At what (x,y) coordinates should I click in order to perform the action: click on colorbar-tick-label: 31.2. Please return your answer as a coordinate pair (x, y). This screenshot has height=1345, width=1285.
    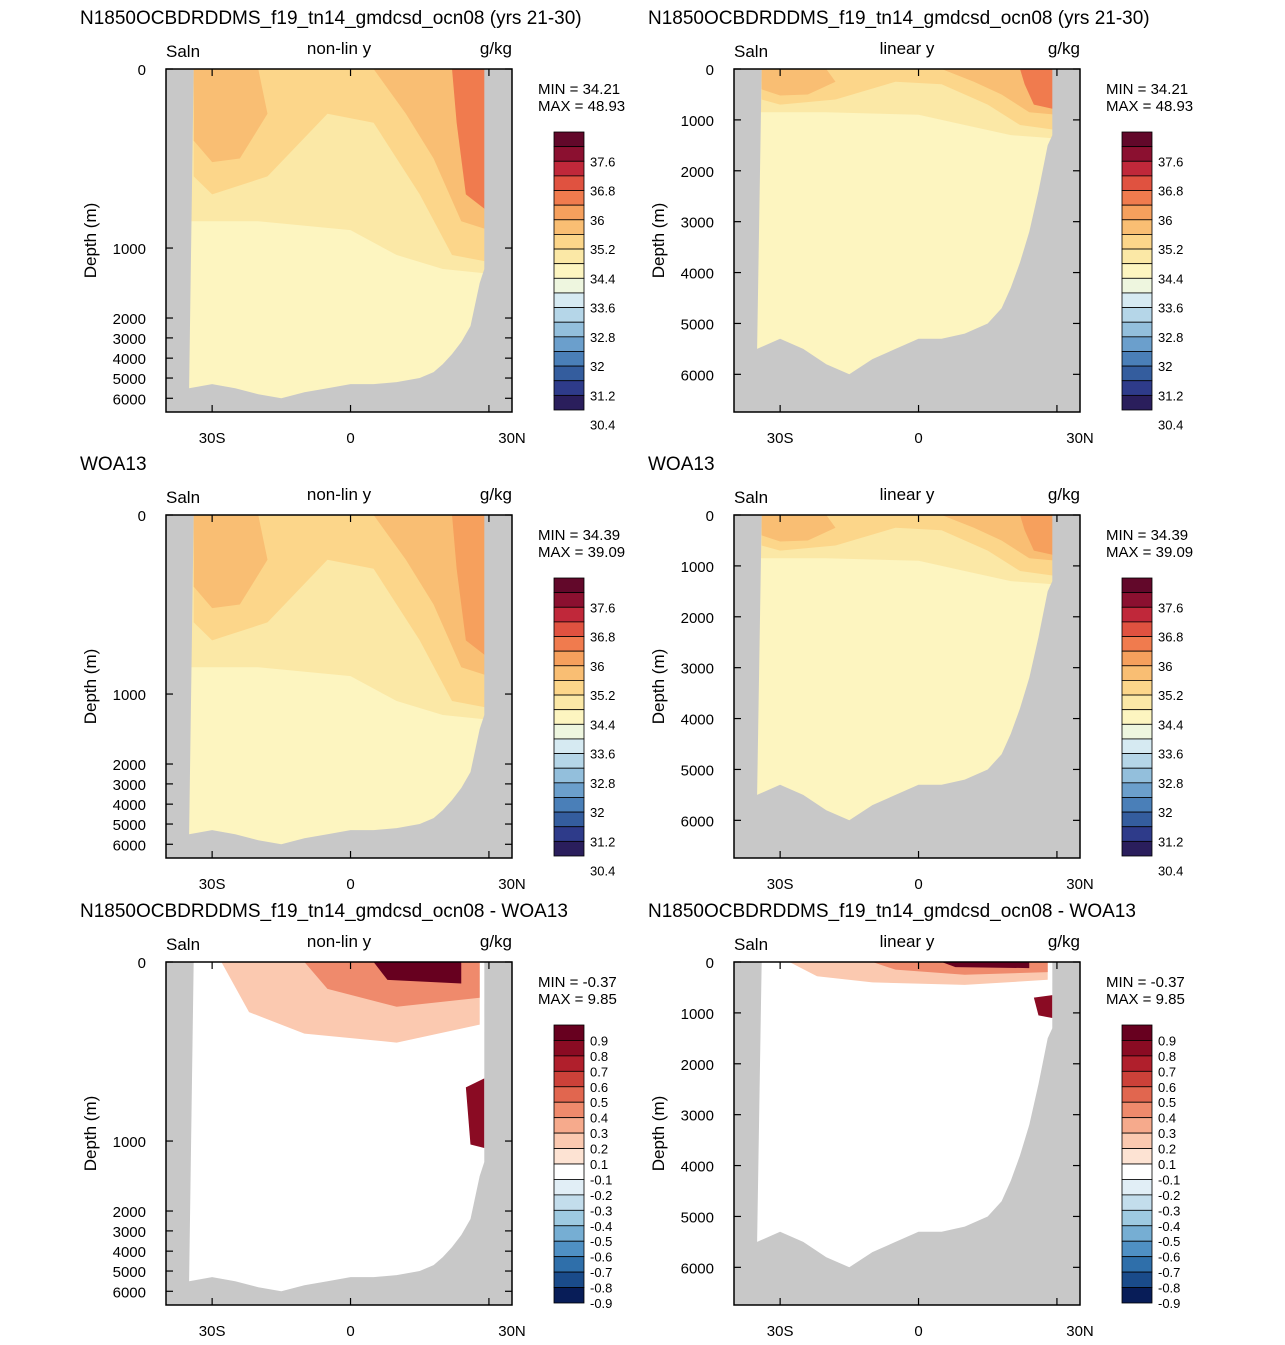
    Looking at the image, I should click on (602, 841).